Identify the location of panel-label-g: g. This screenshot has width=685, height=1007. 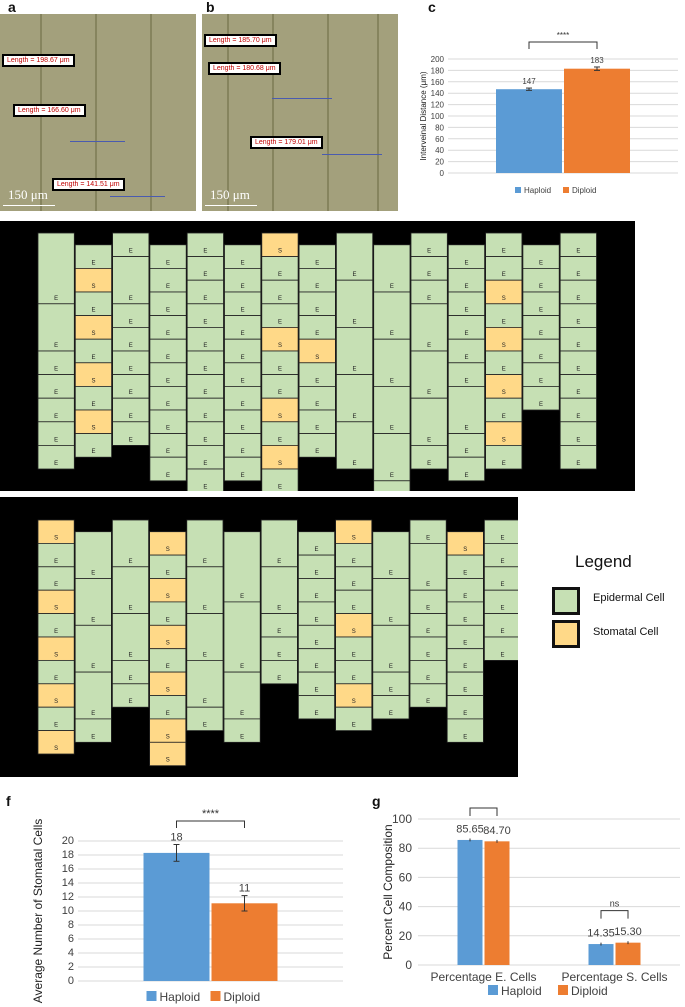
(376, 801).